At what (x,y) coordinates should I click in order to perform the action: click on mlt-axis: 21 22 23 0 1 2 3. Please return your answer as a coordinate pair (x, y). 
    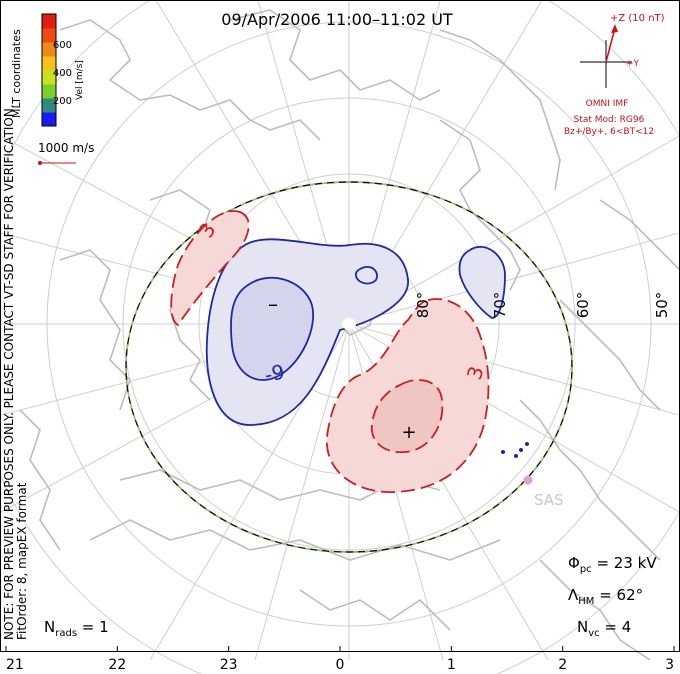
    Looking at the image, I should click on (340, 659).